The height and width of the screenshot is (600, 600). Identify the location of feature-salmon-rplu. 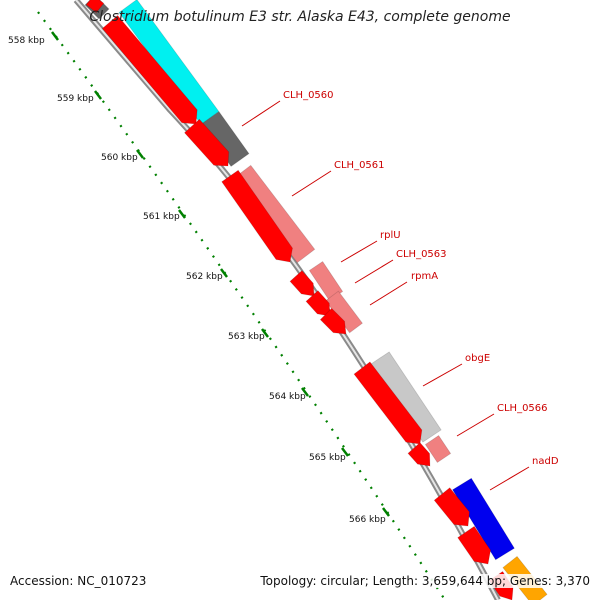
(326, 281).